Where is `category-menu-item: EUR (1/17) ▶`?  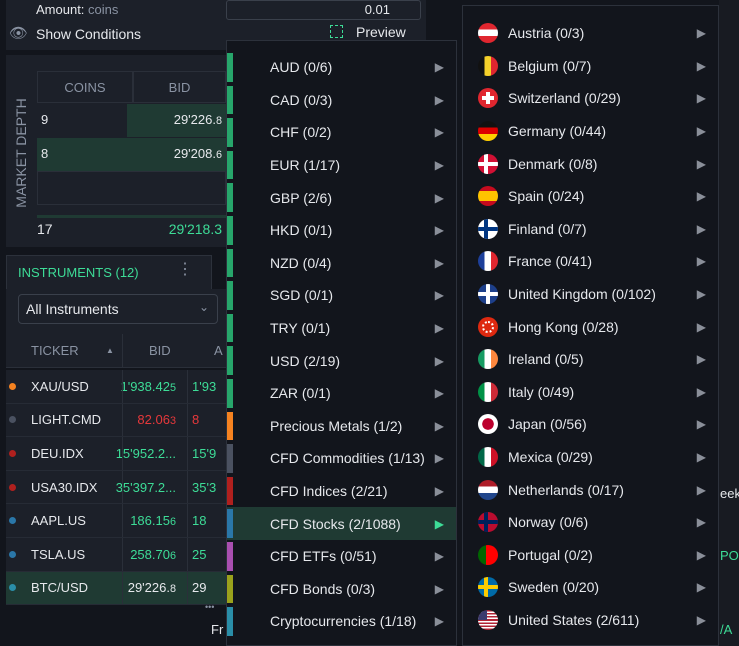
category-menu-item: EUR (1/17) ▶ is located at coordinates (341, 165).